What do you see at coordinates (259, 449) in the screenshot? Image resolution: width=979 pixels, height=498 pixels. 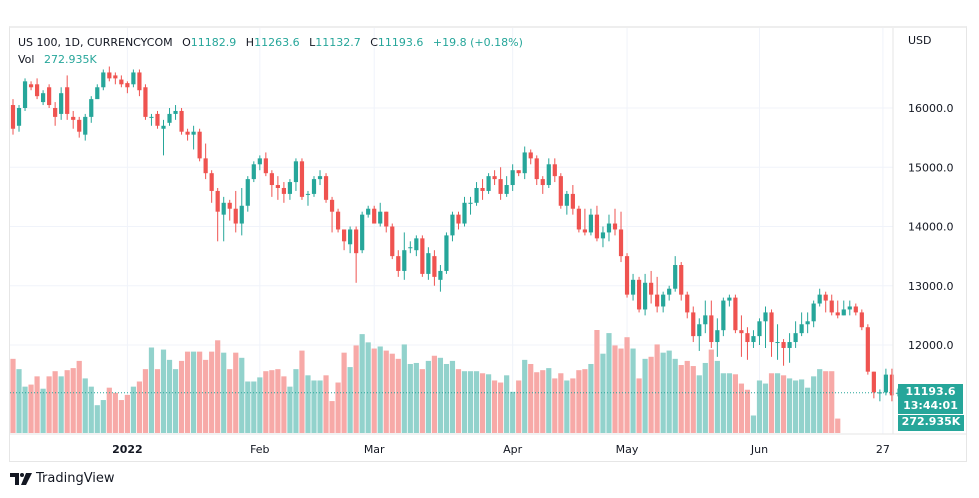 I see `x-tick-label: Feb` at bounding box center [259, 449].